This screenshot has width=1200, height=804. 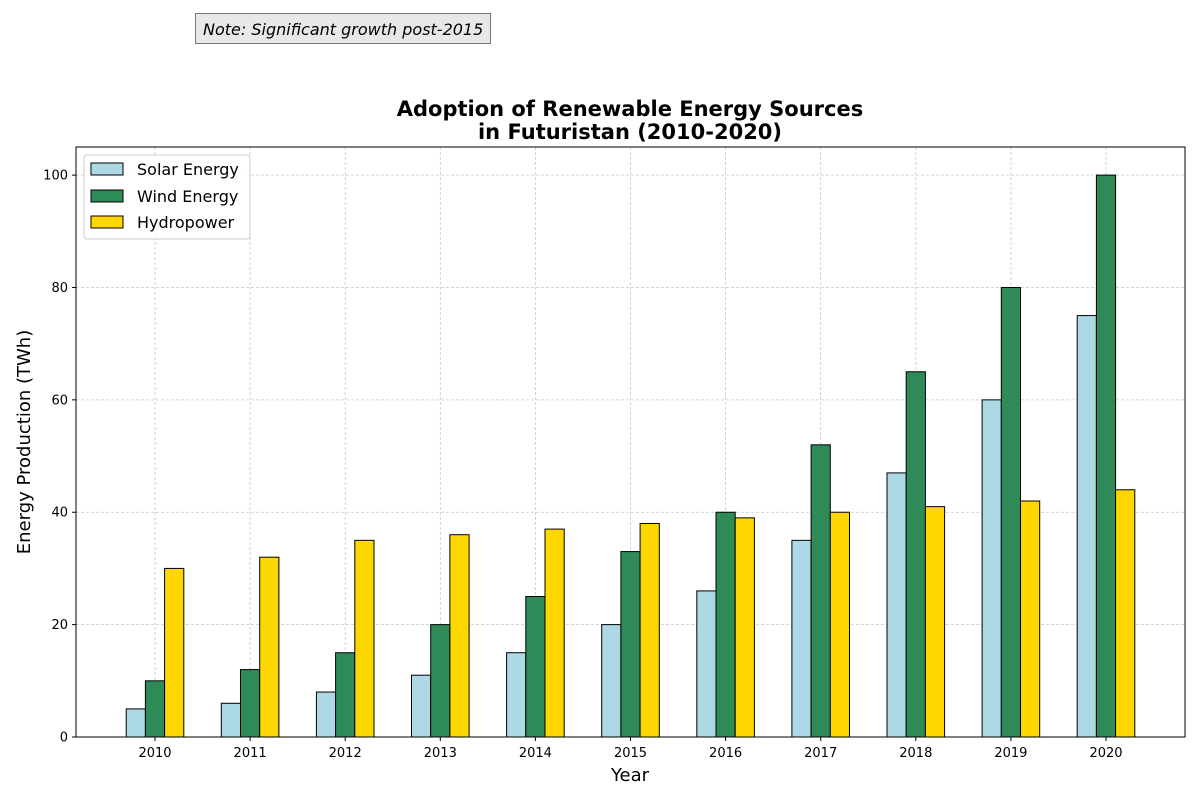 What do you see at coordinates (440, 681) in the screenshot?
I see `bar-wind-2013` at bounding box center [440, 681].